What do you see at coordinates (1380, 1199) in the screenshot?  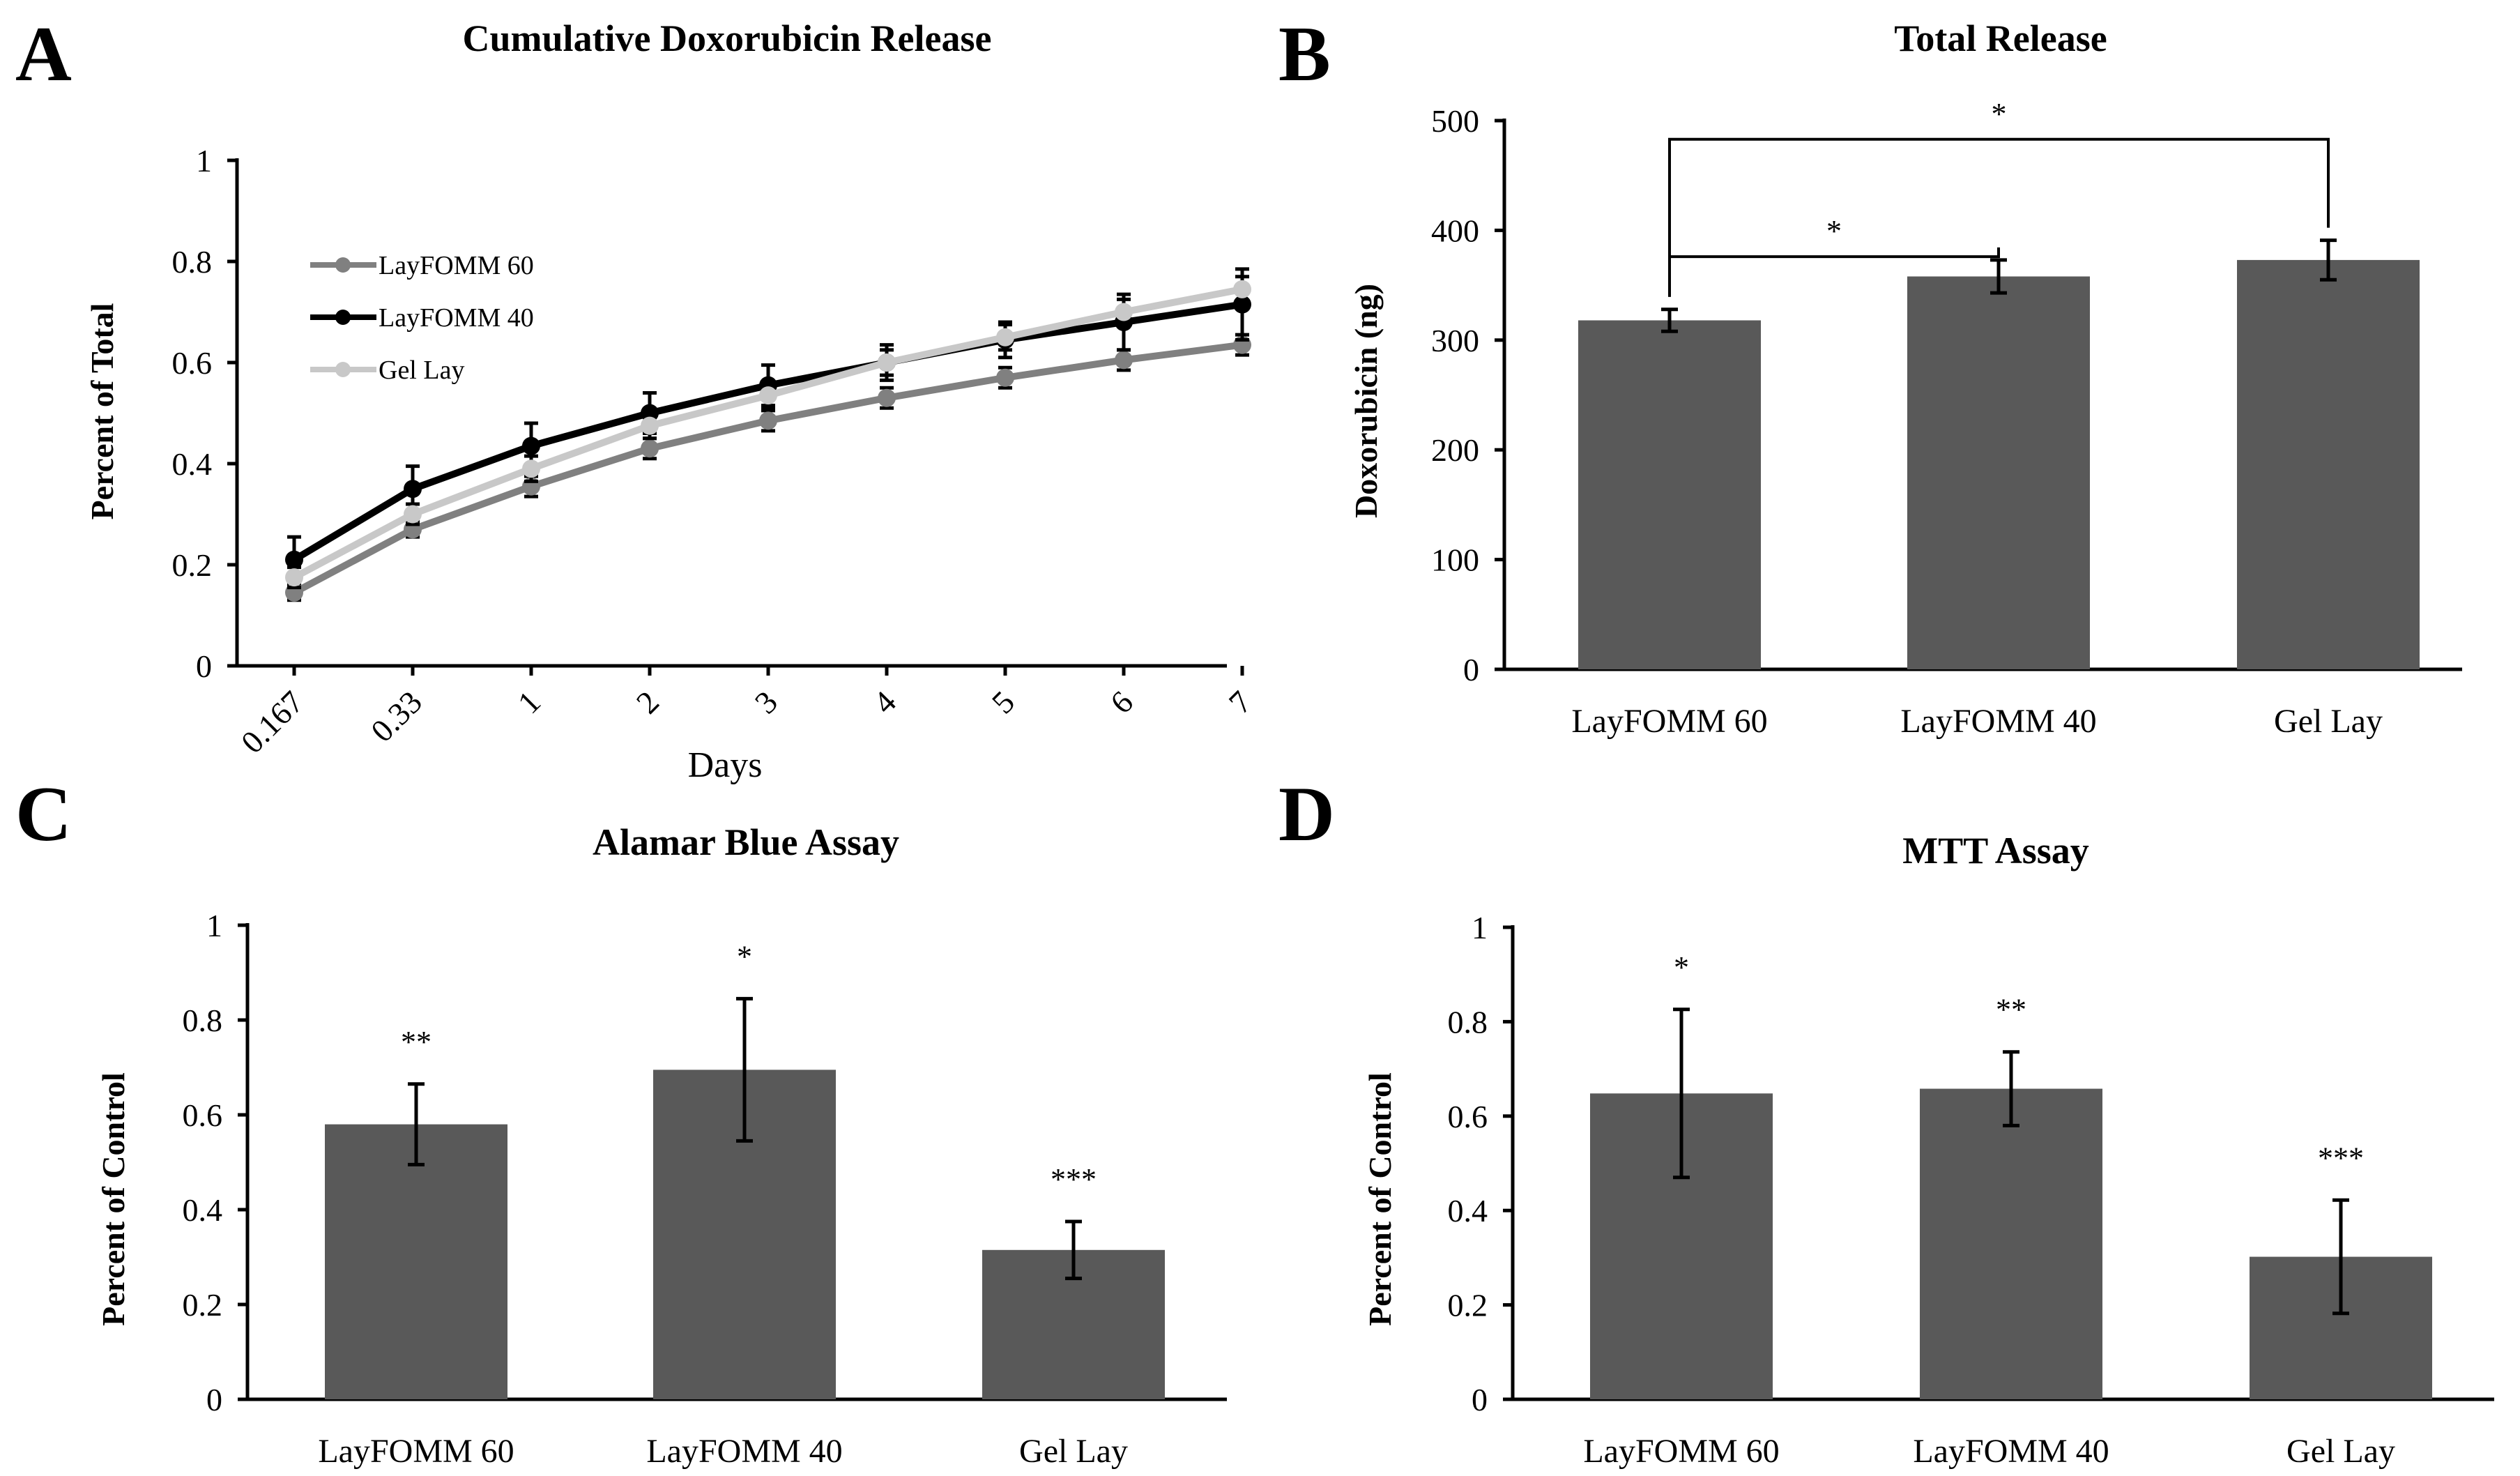 I see `panel-d-ylabel: Percent of Control` at bounding box center [1380, 1199].